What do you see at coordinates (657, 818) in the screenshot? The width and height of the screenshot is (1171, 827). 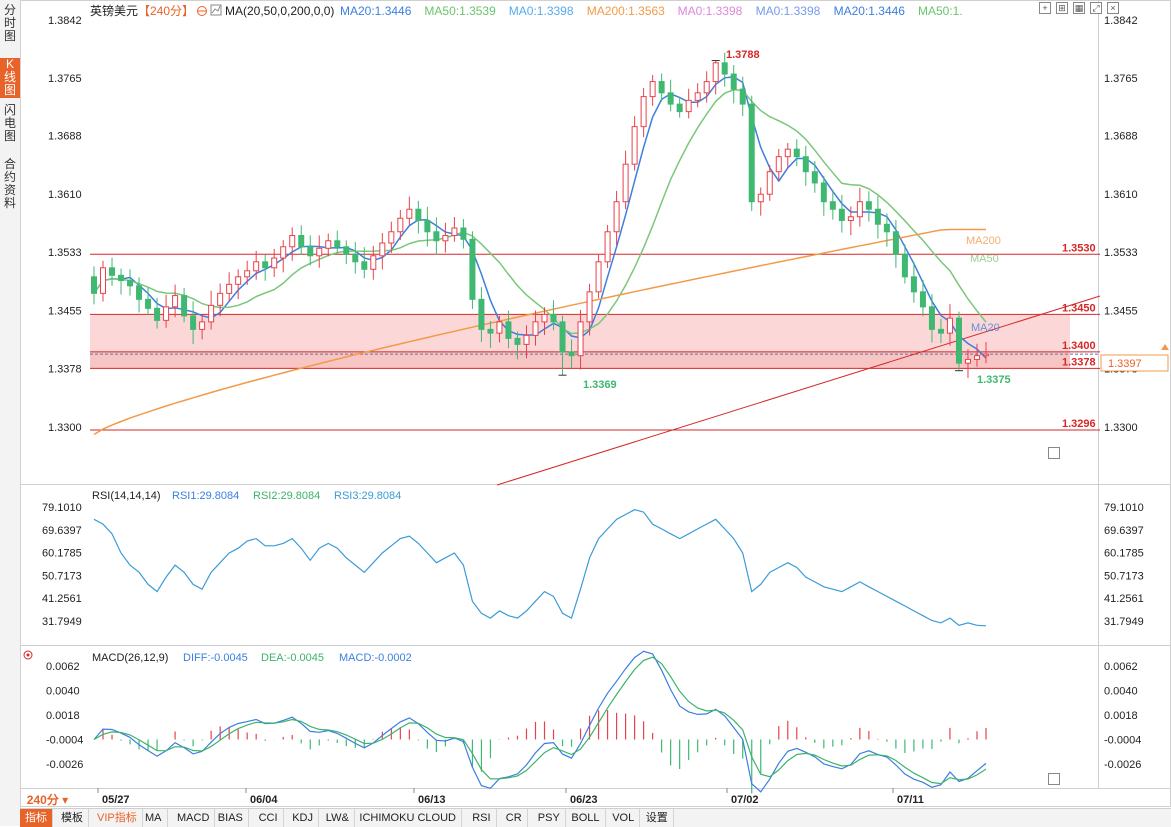 I see `indicator-tab: 设置` at bounding box center [657, 818].